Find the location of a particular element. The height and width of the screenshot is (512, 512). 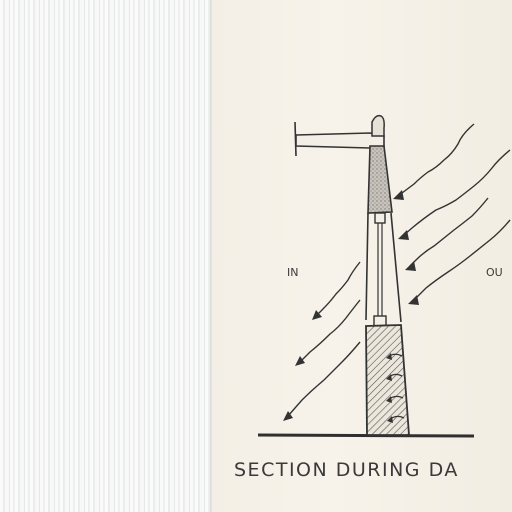

heat-ray-arrowheads-inside is located at coordinates (302, 365).